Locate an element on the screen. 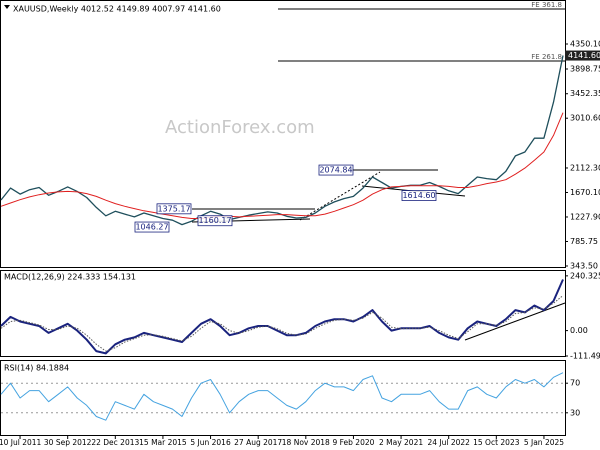  x-tick-label: 10 Jul 2011 is located at coordinates (21, 442).